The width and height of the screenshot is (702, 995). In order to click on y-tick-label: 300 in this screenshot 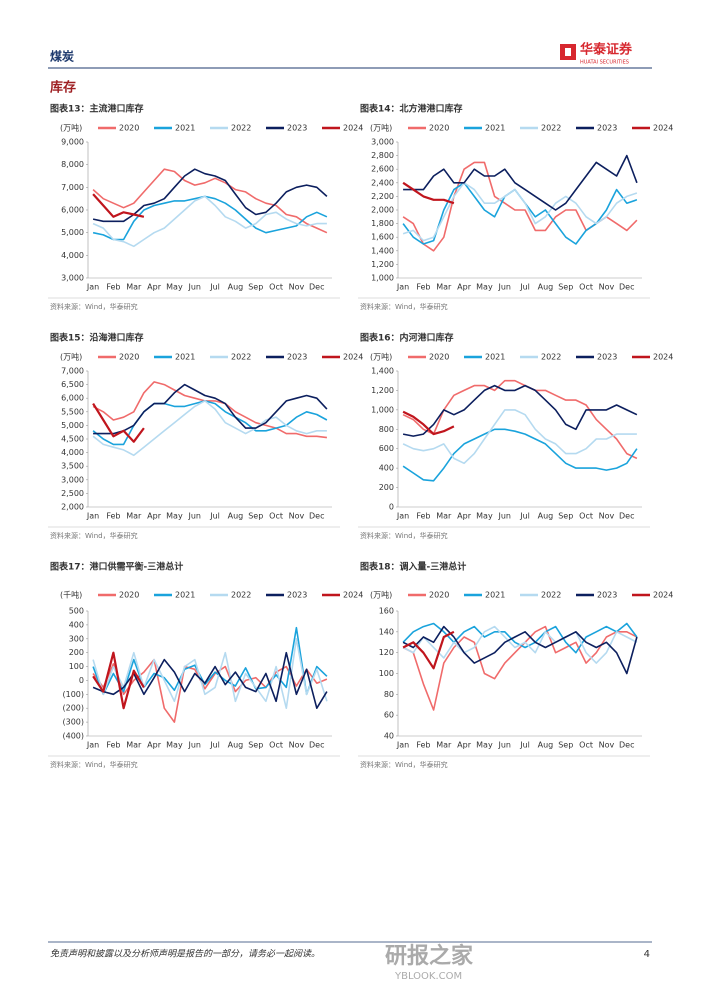, I will do `click(76, 638)`.